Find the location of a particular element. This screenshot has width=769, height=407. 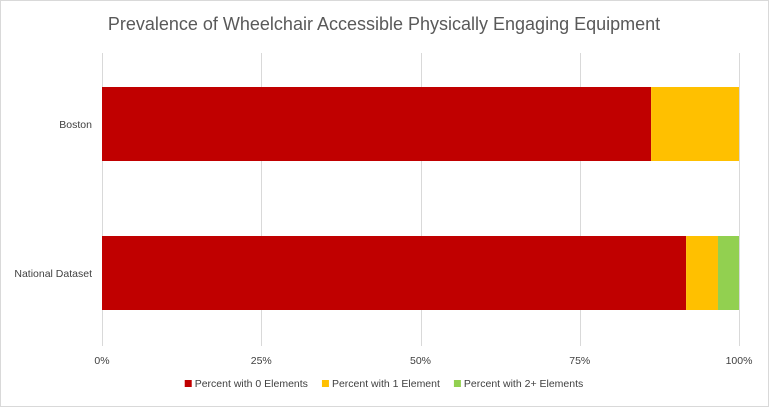

x-tick-label: 100% is located at coordinates (739, 361).